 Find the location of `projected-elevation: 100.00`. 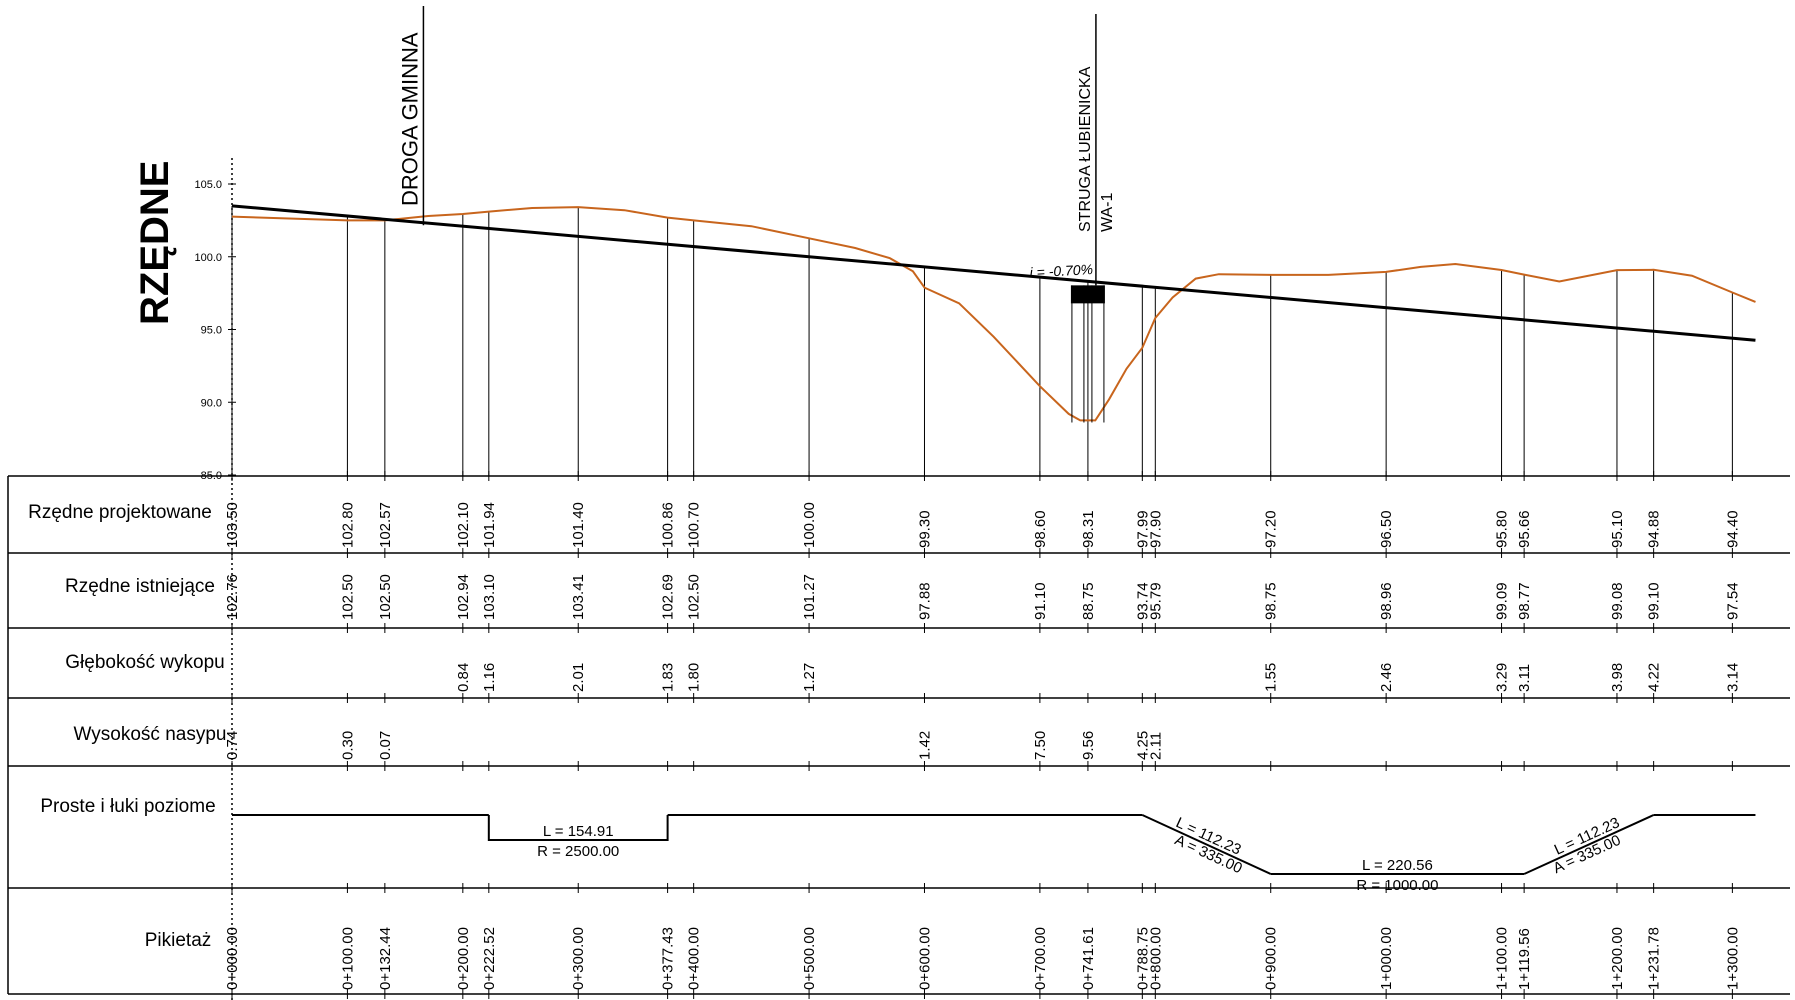

projected-elevation: 100.00 is located at coordinates (809, 525).